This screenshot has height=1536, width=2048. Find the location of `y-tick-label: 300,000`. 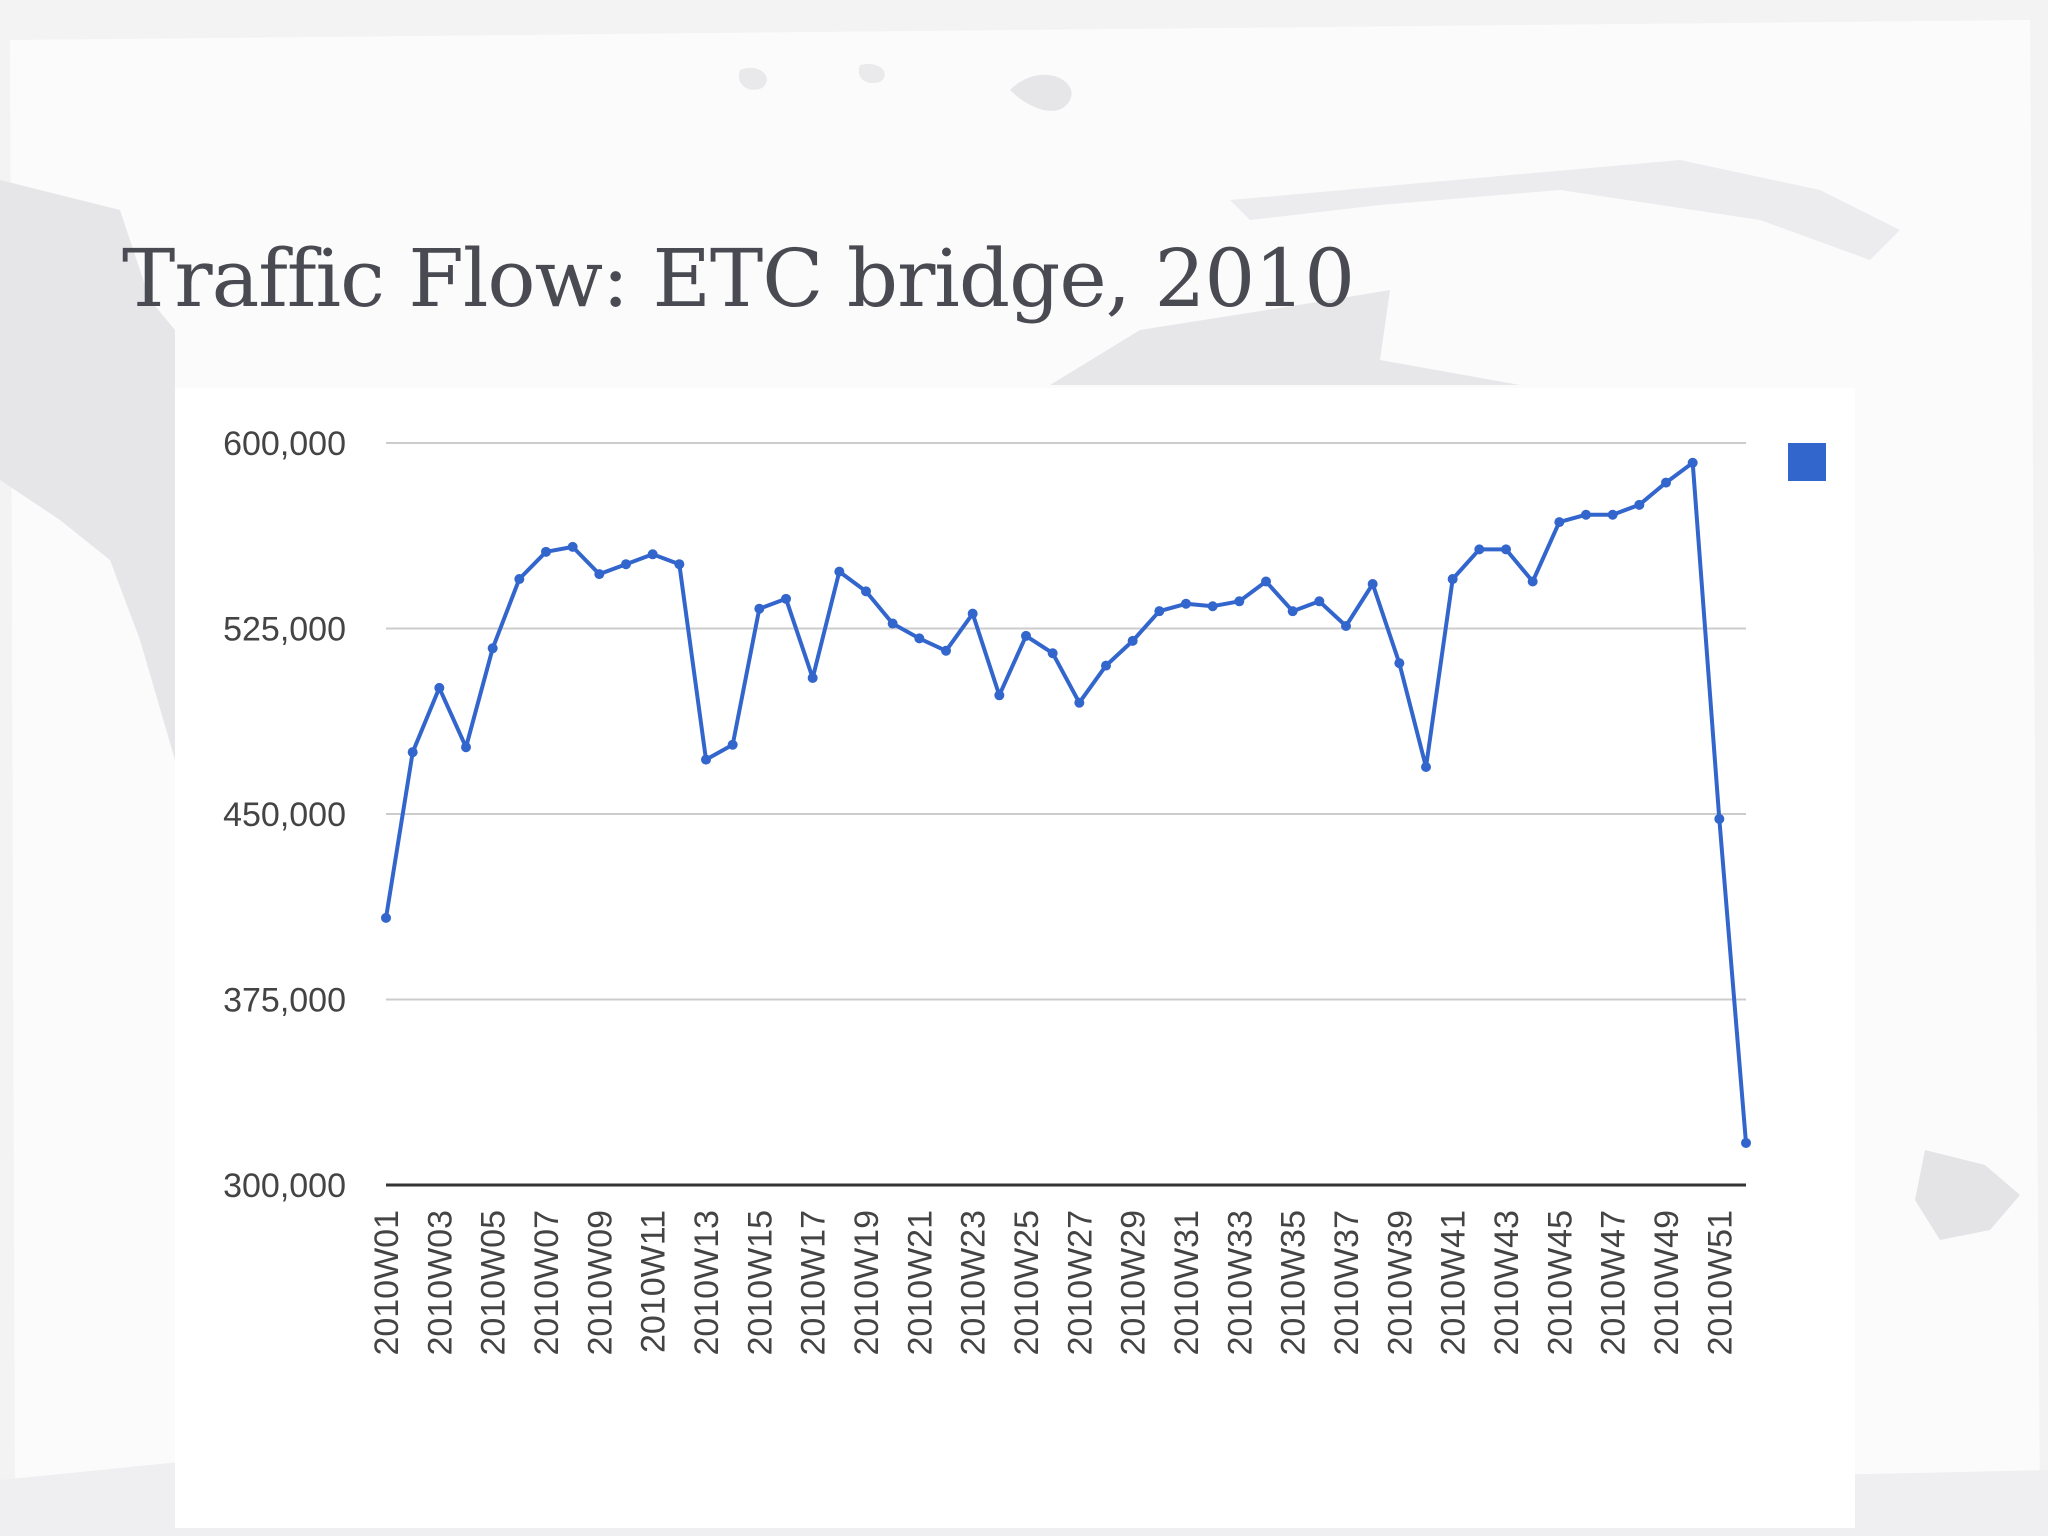

y-tick-label: 300,000 is located at coordinates (284, 1186).